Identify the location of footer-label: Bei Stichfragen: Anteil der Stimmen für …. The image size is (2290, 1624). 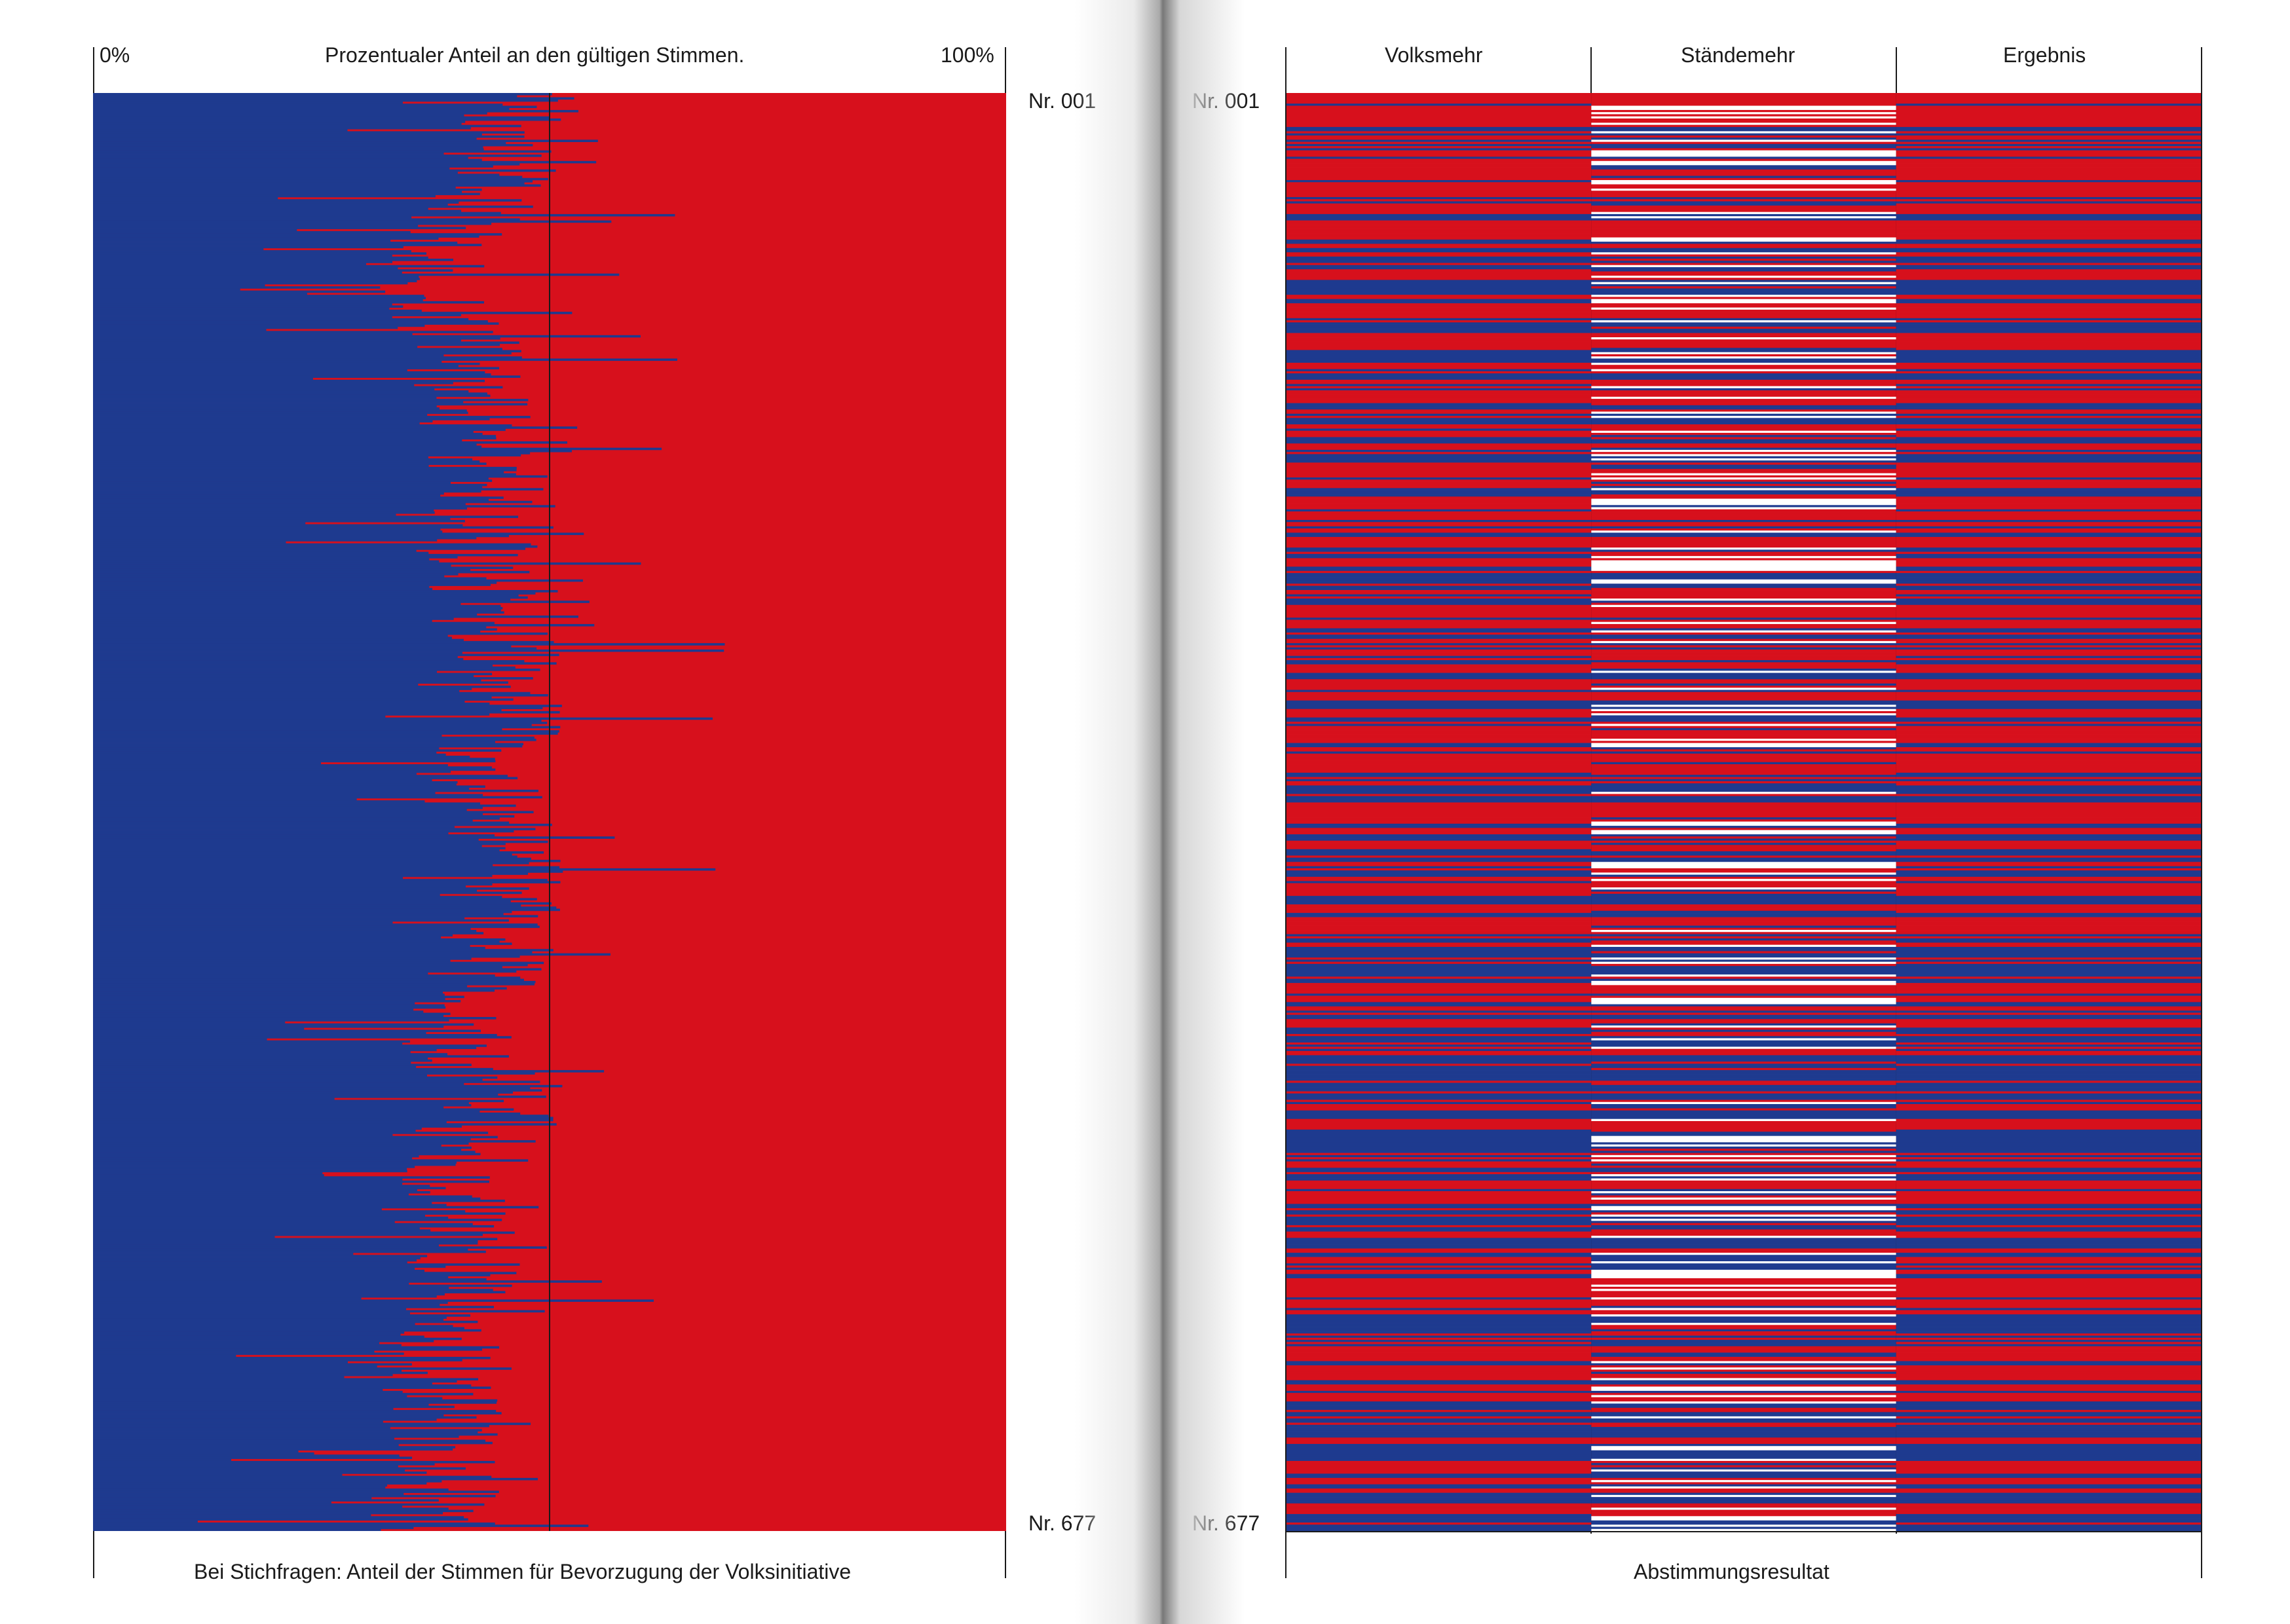
(523, 1571).